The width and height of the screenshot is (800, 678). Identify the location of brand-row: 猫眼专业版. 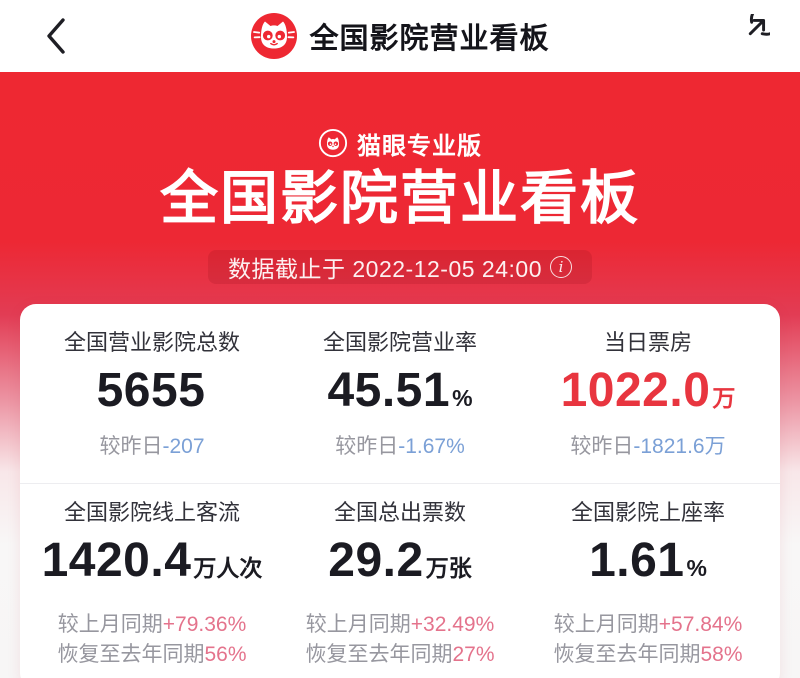
(400, 144).